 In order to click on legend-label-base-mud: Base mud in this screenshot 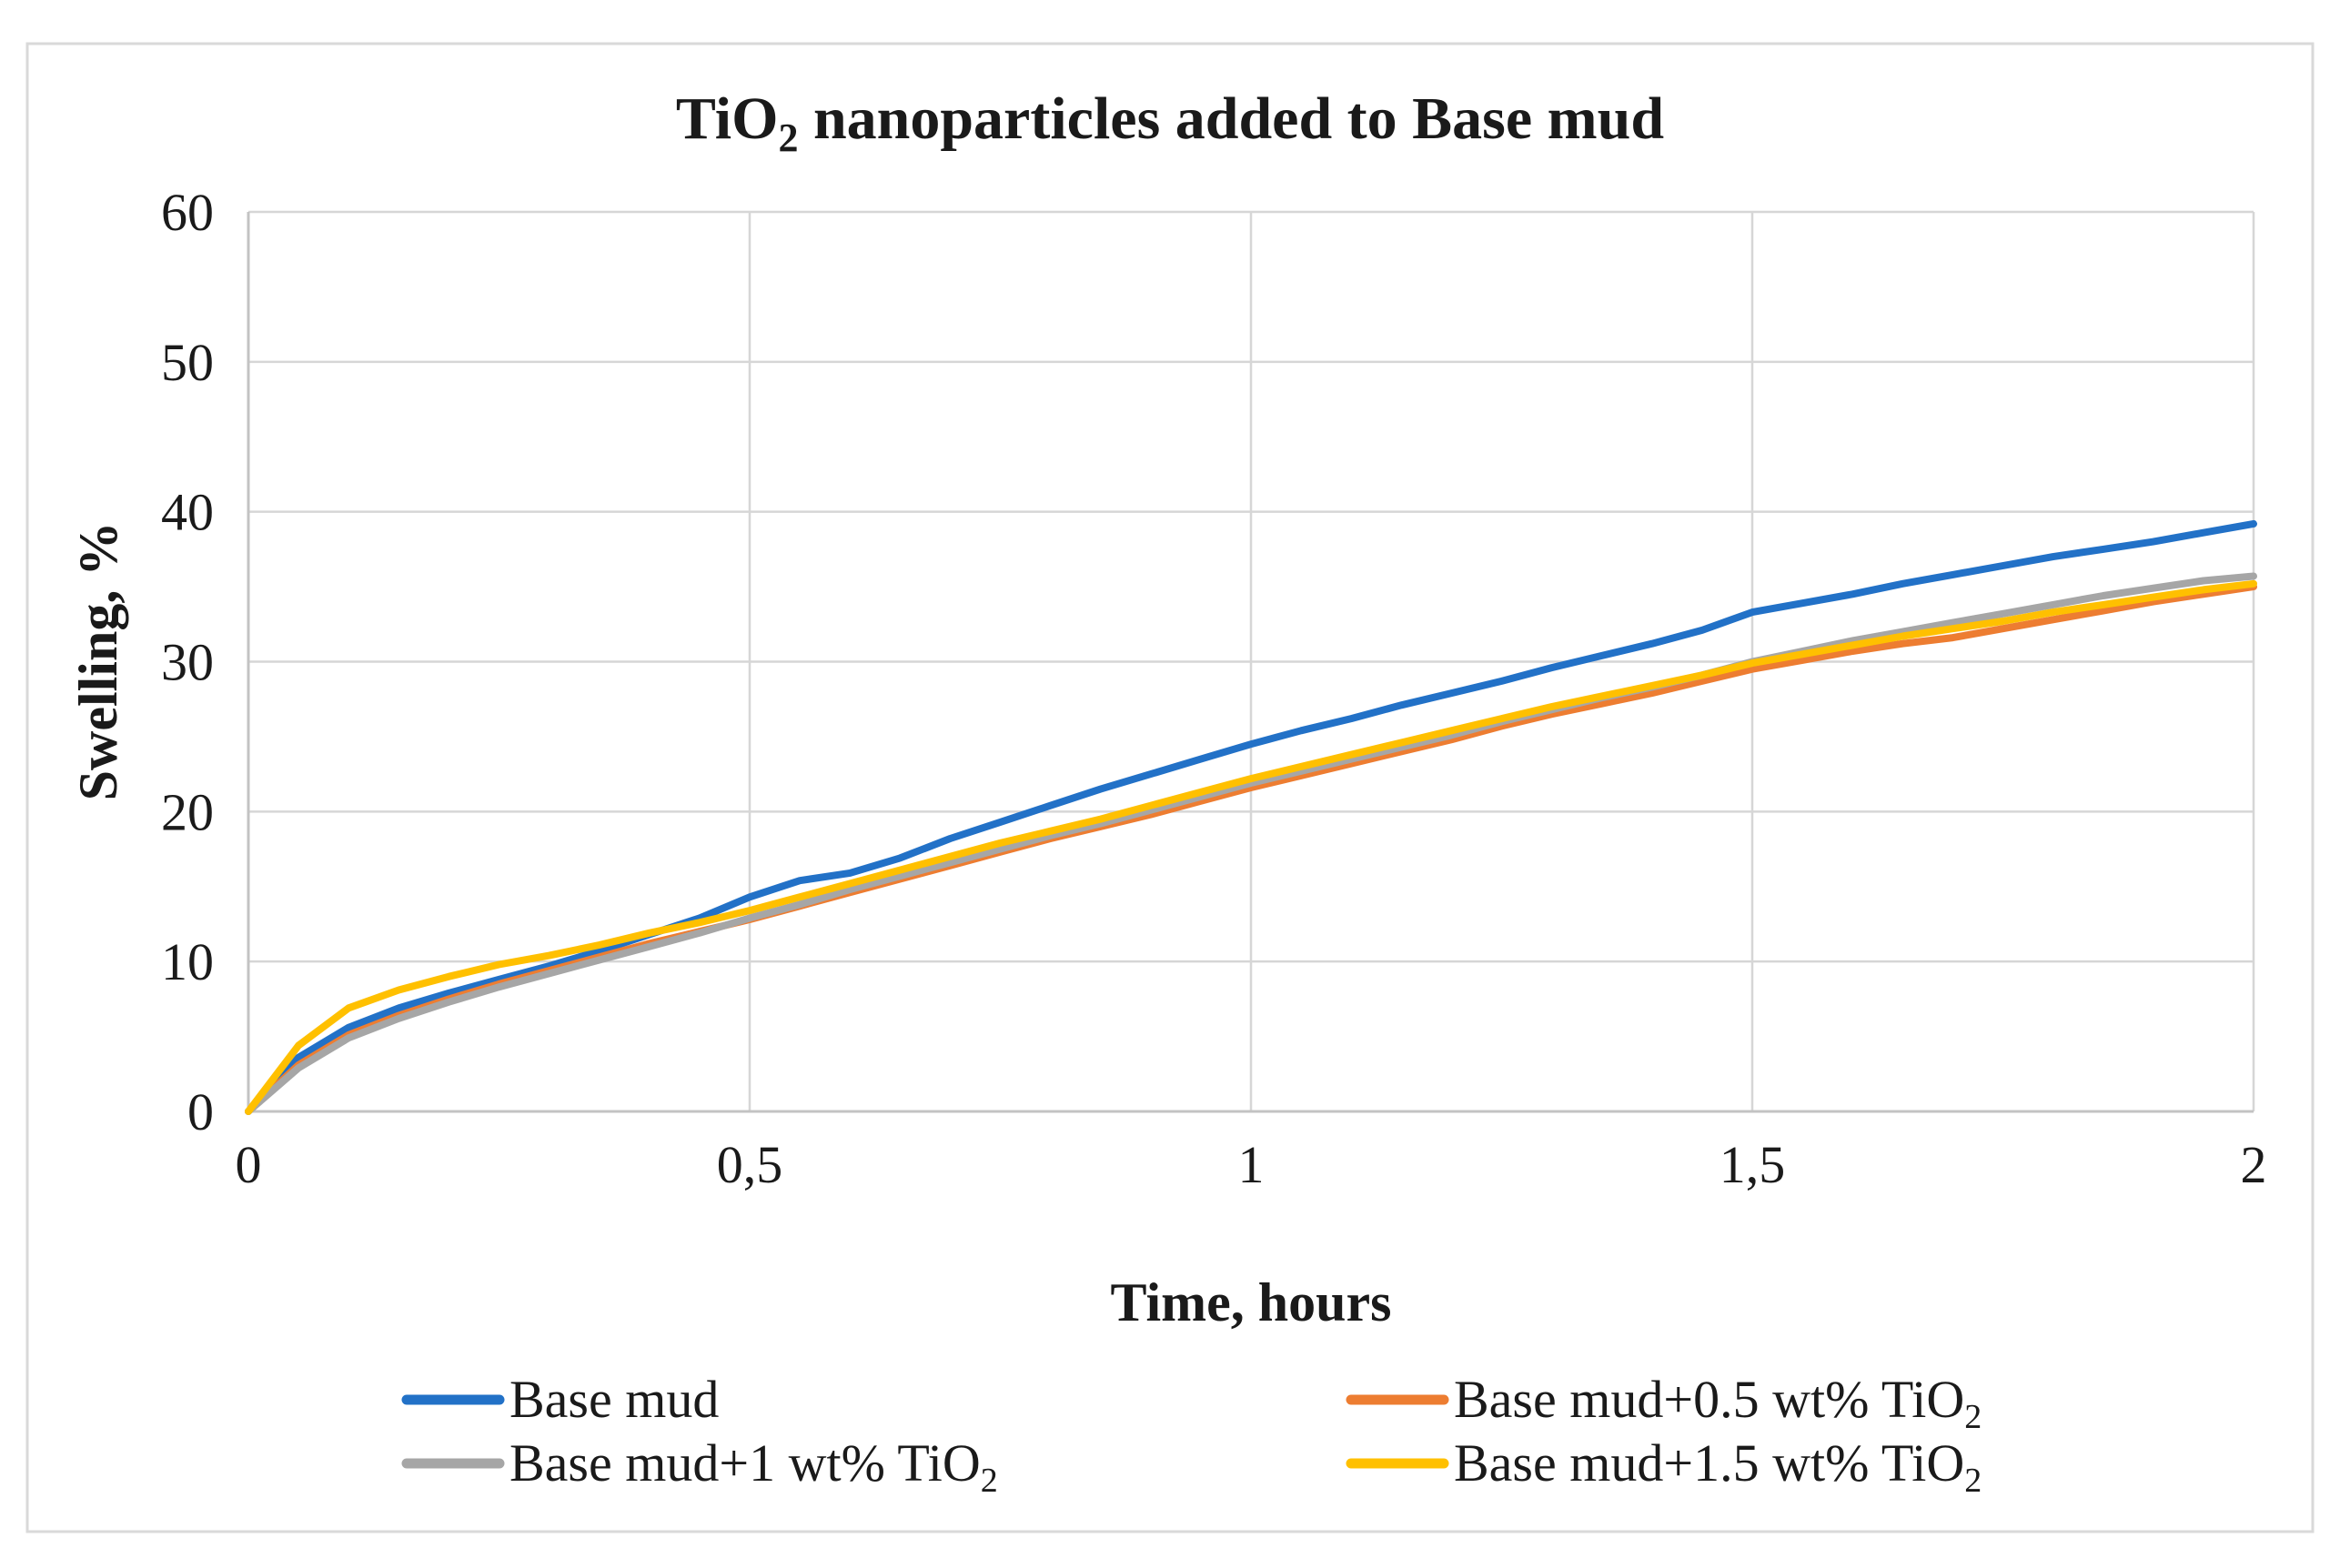, I will do `click(614, 1399)`.